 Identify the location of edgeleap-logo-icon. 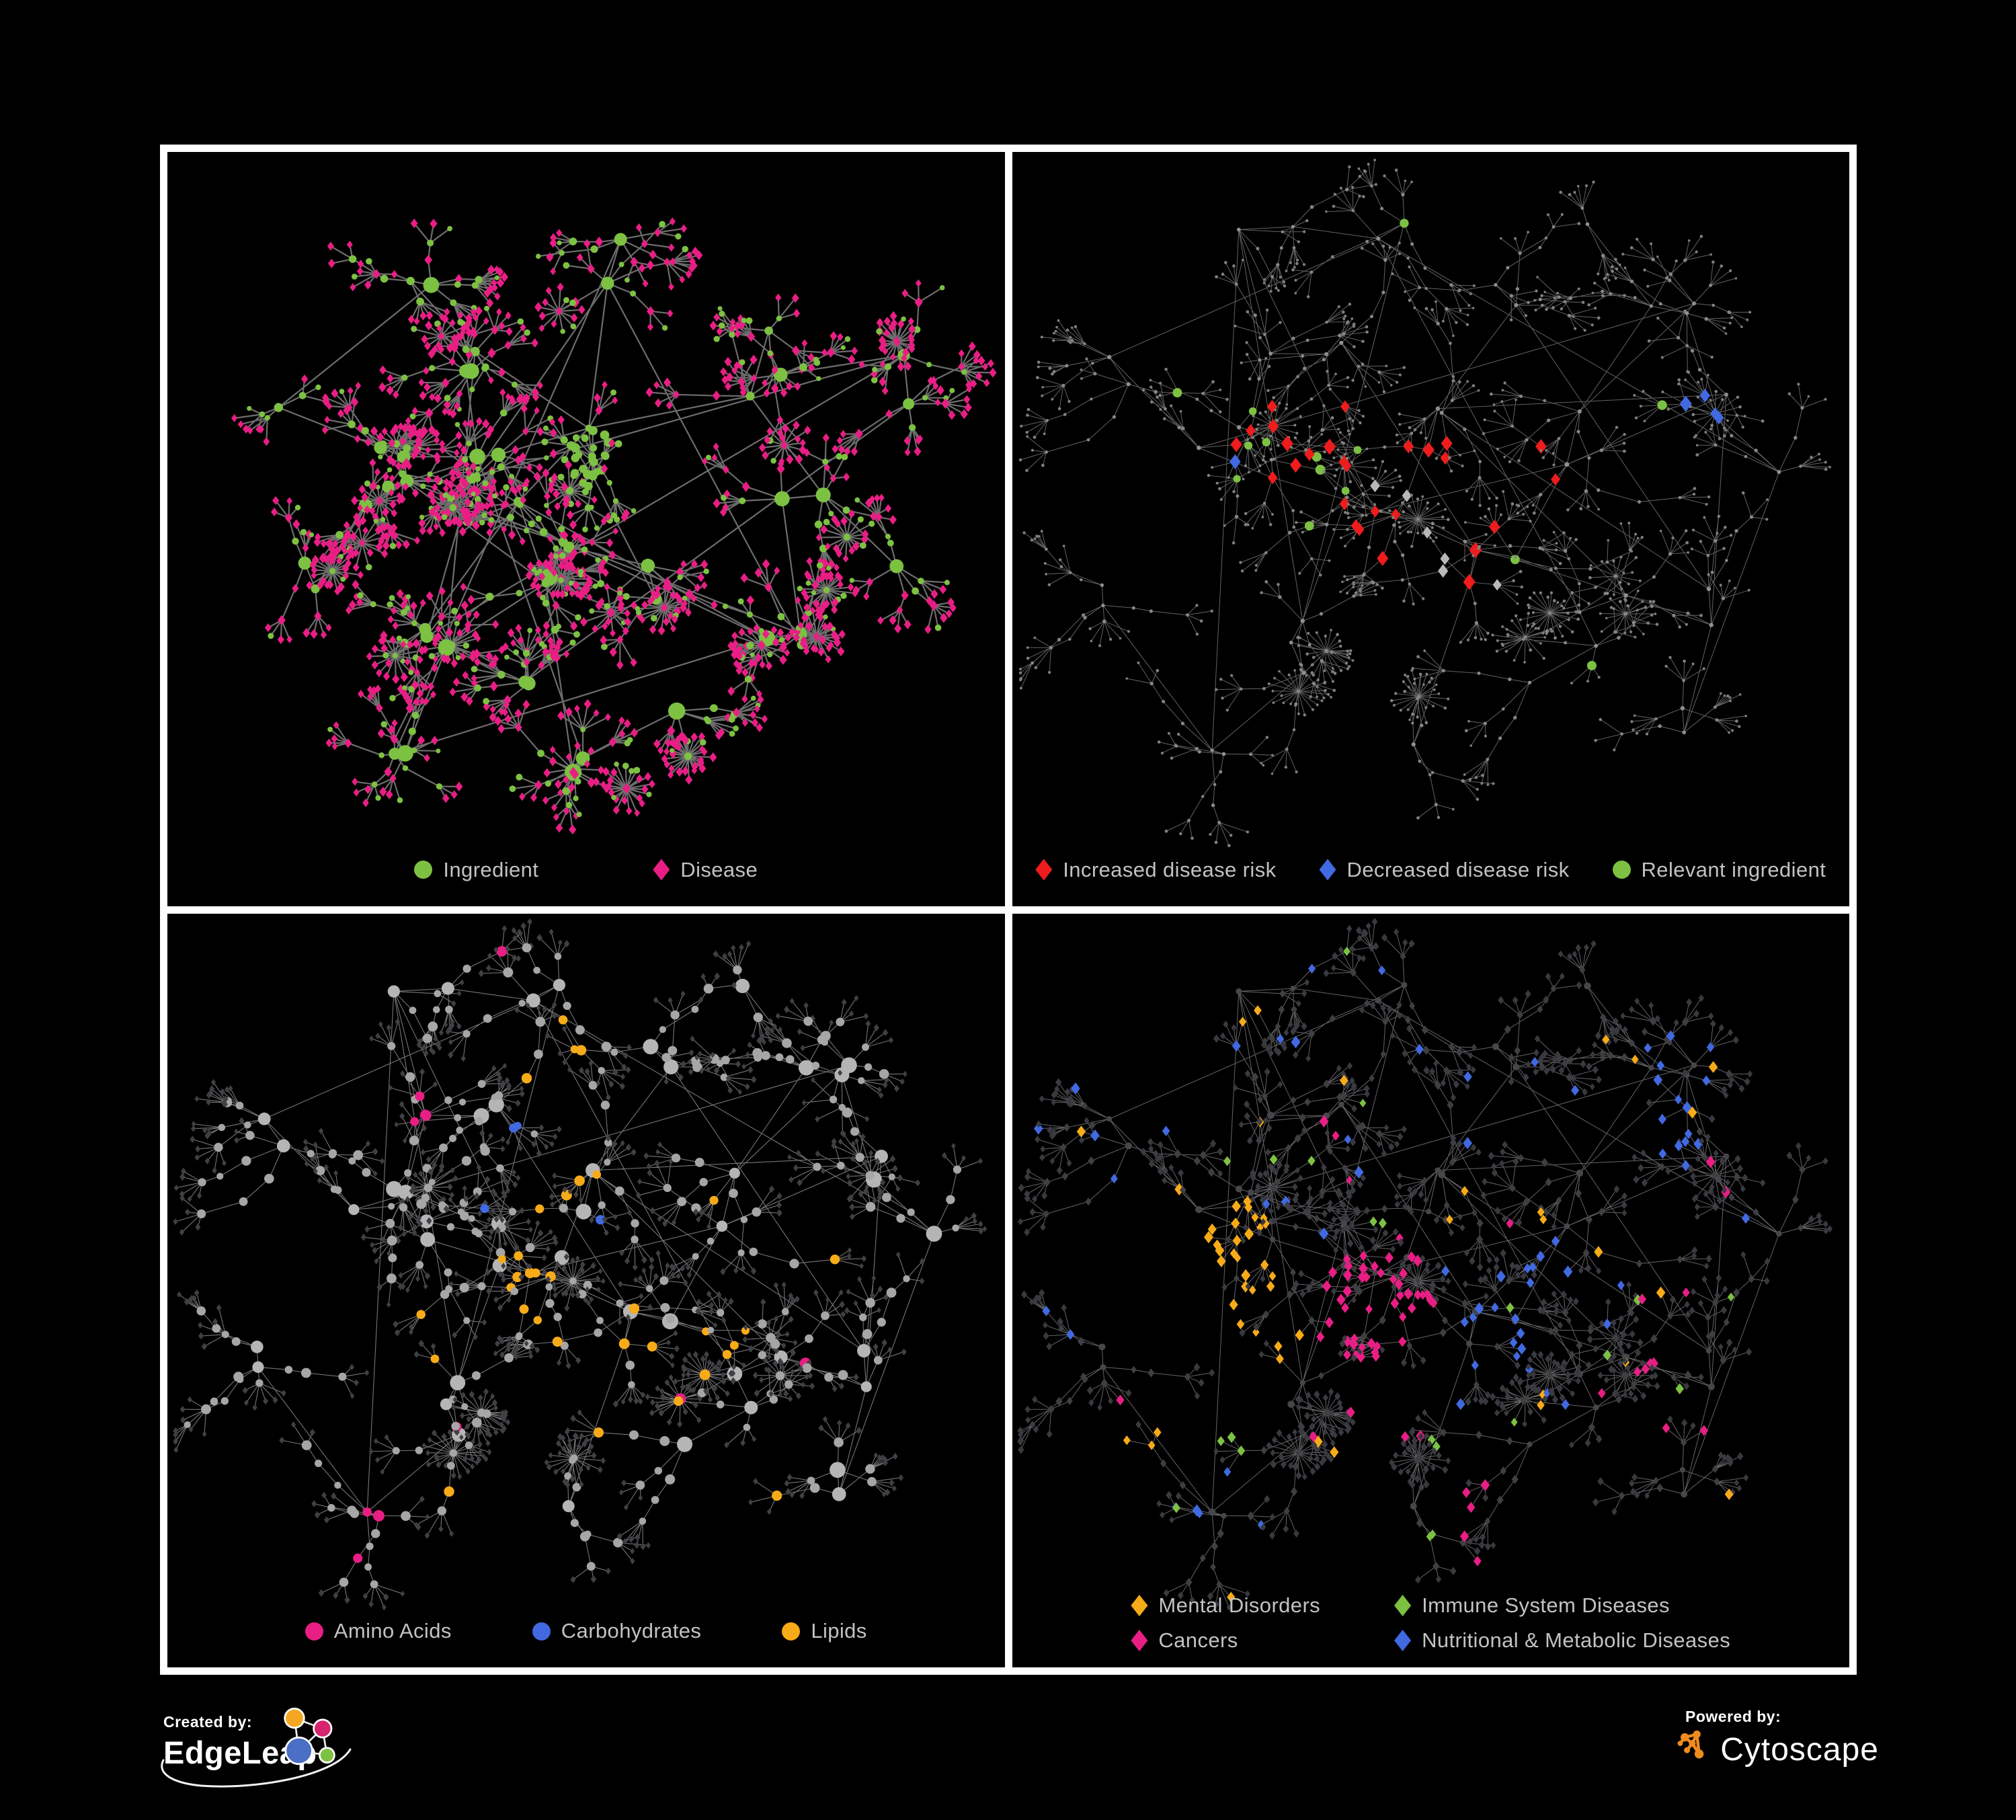
(309, 1736).